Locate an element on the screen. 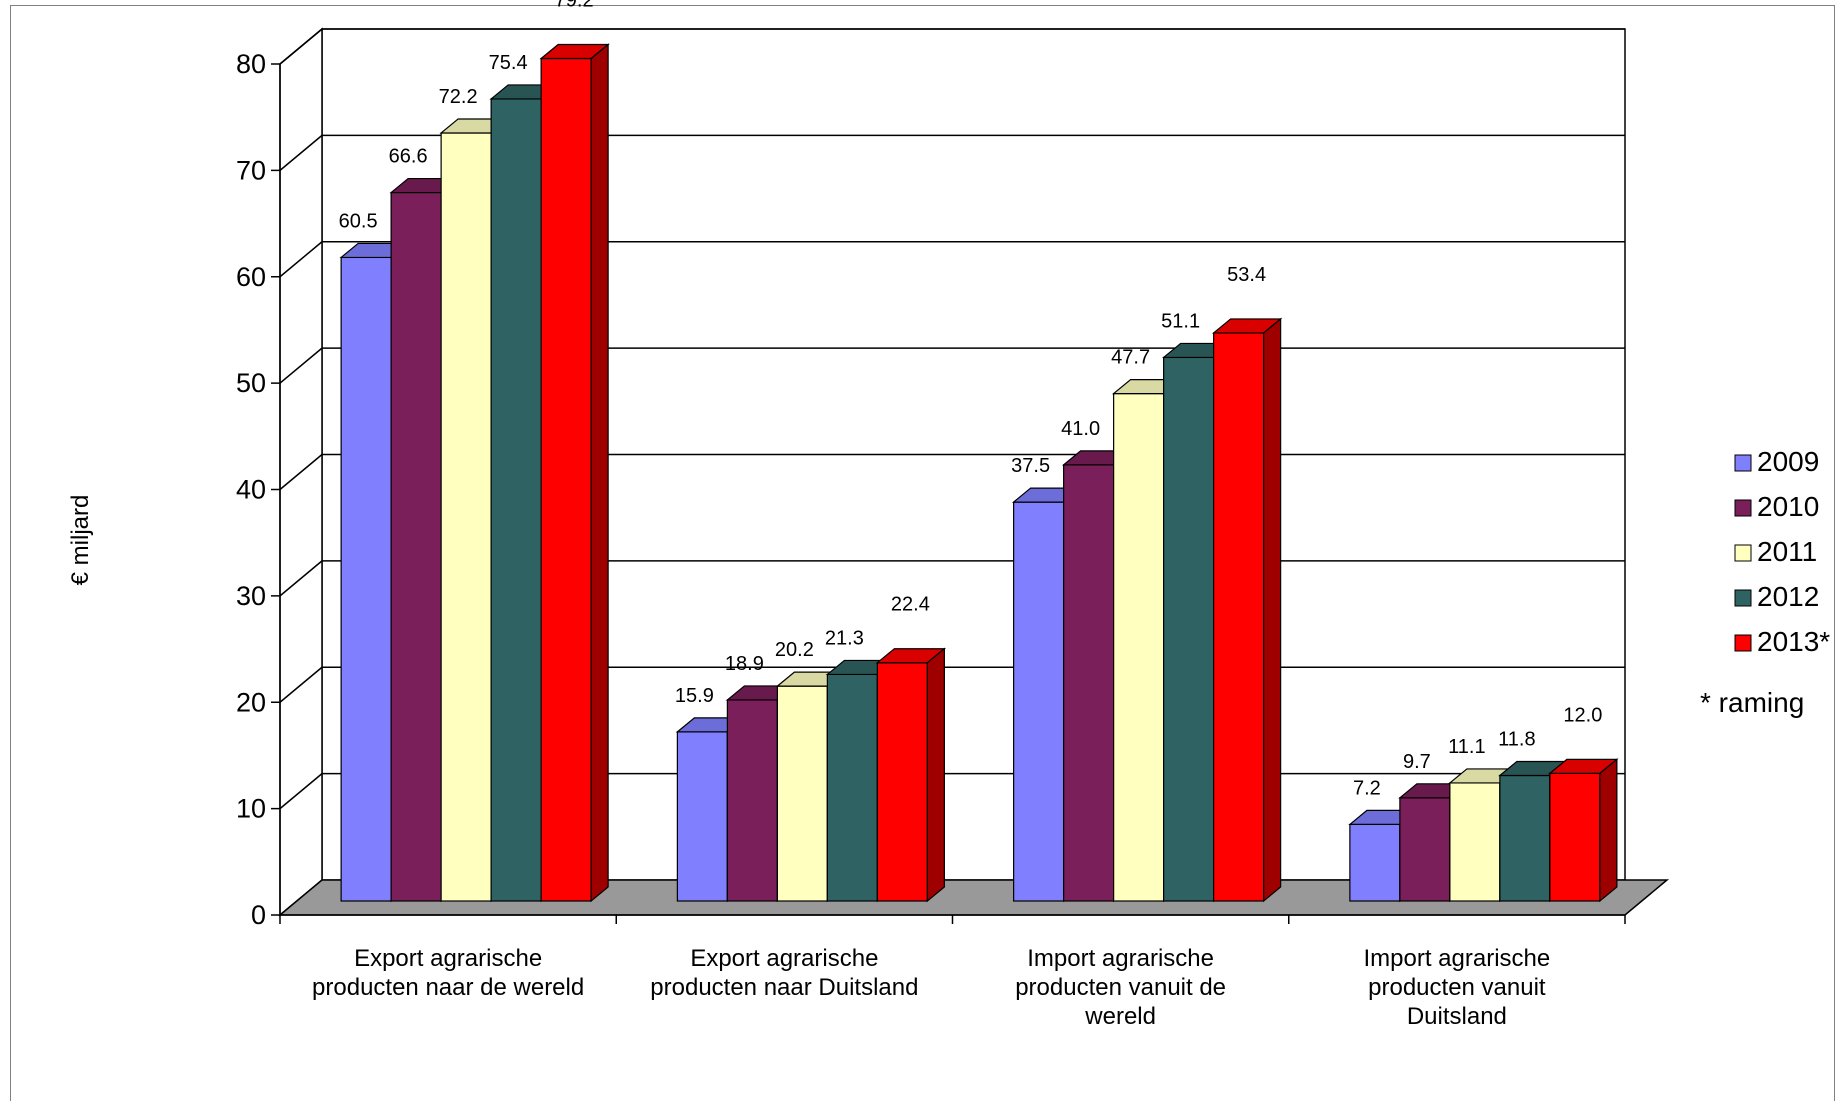 This screenshot has width=1847, height=1101. category-label: producten vanuit is located at coordinates (1457, 987).